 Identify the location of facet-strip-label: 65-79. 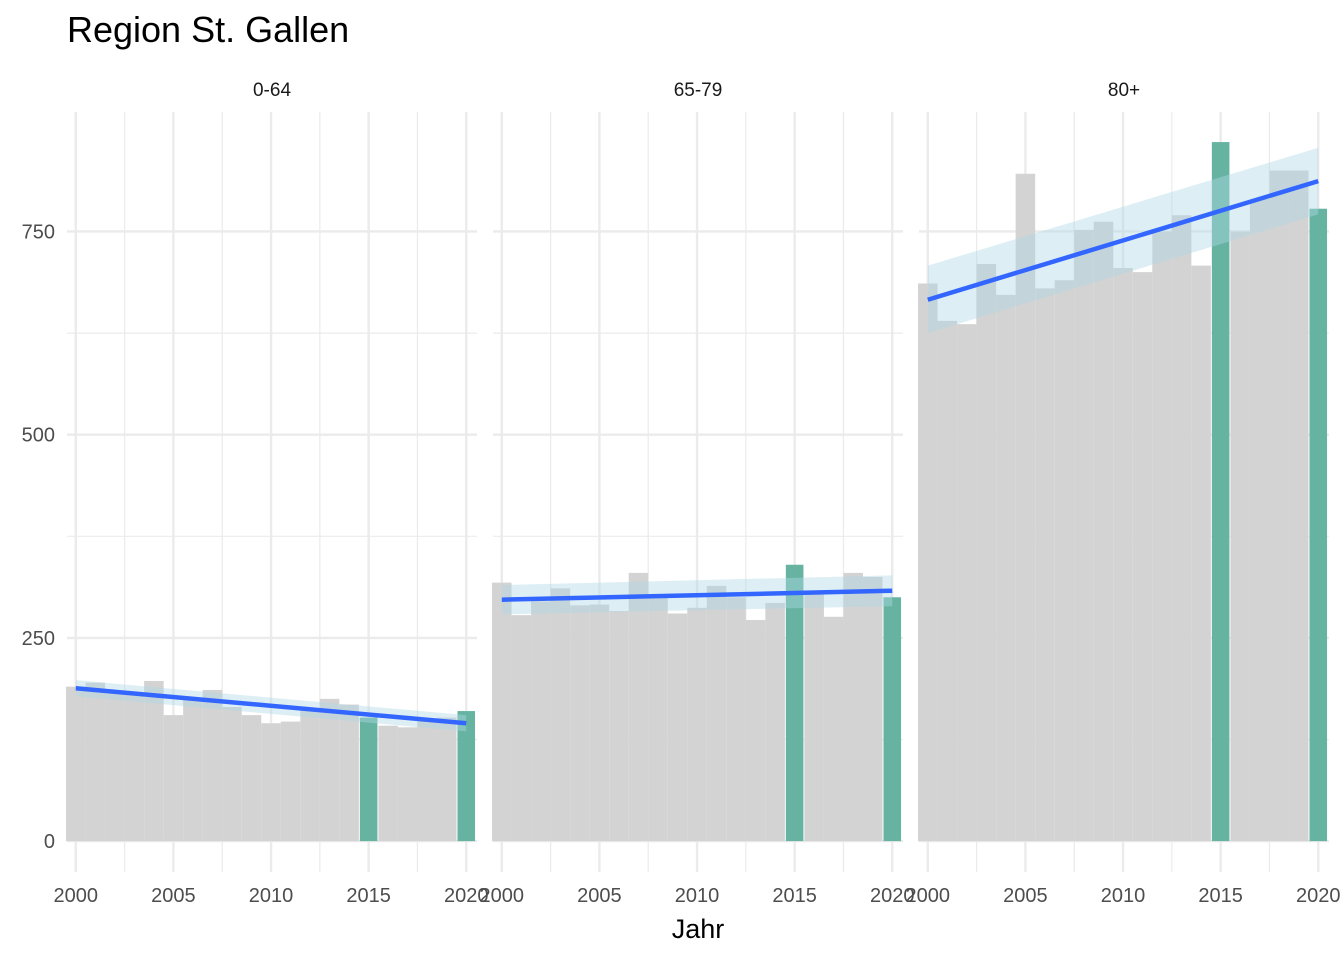
(698, 90).